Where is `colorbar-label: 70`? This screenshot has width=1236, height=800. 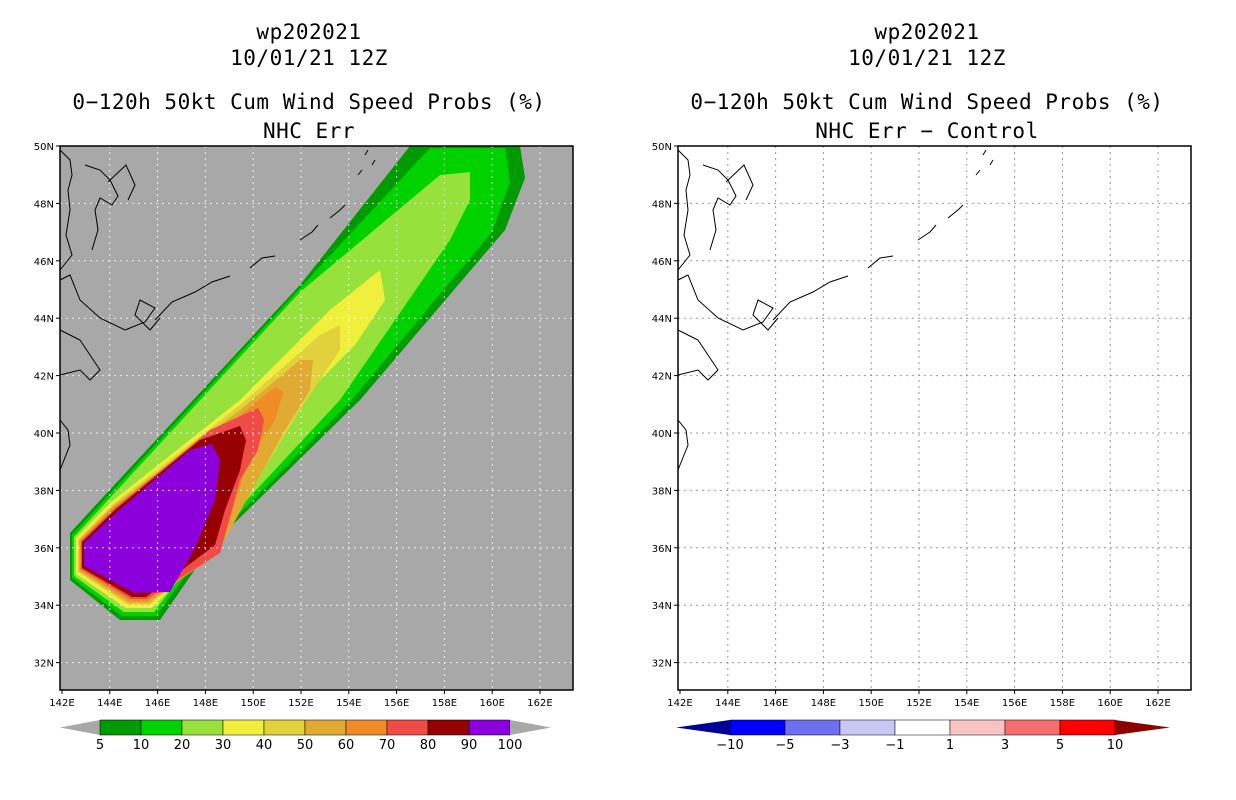 colorbar-label: 70 is located at coordinates (387, 745).